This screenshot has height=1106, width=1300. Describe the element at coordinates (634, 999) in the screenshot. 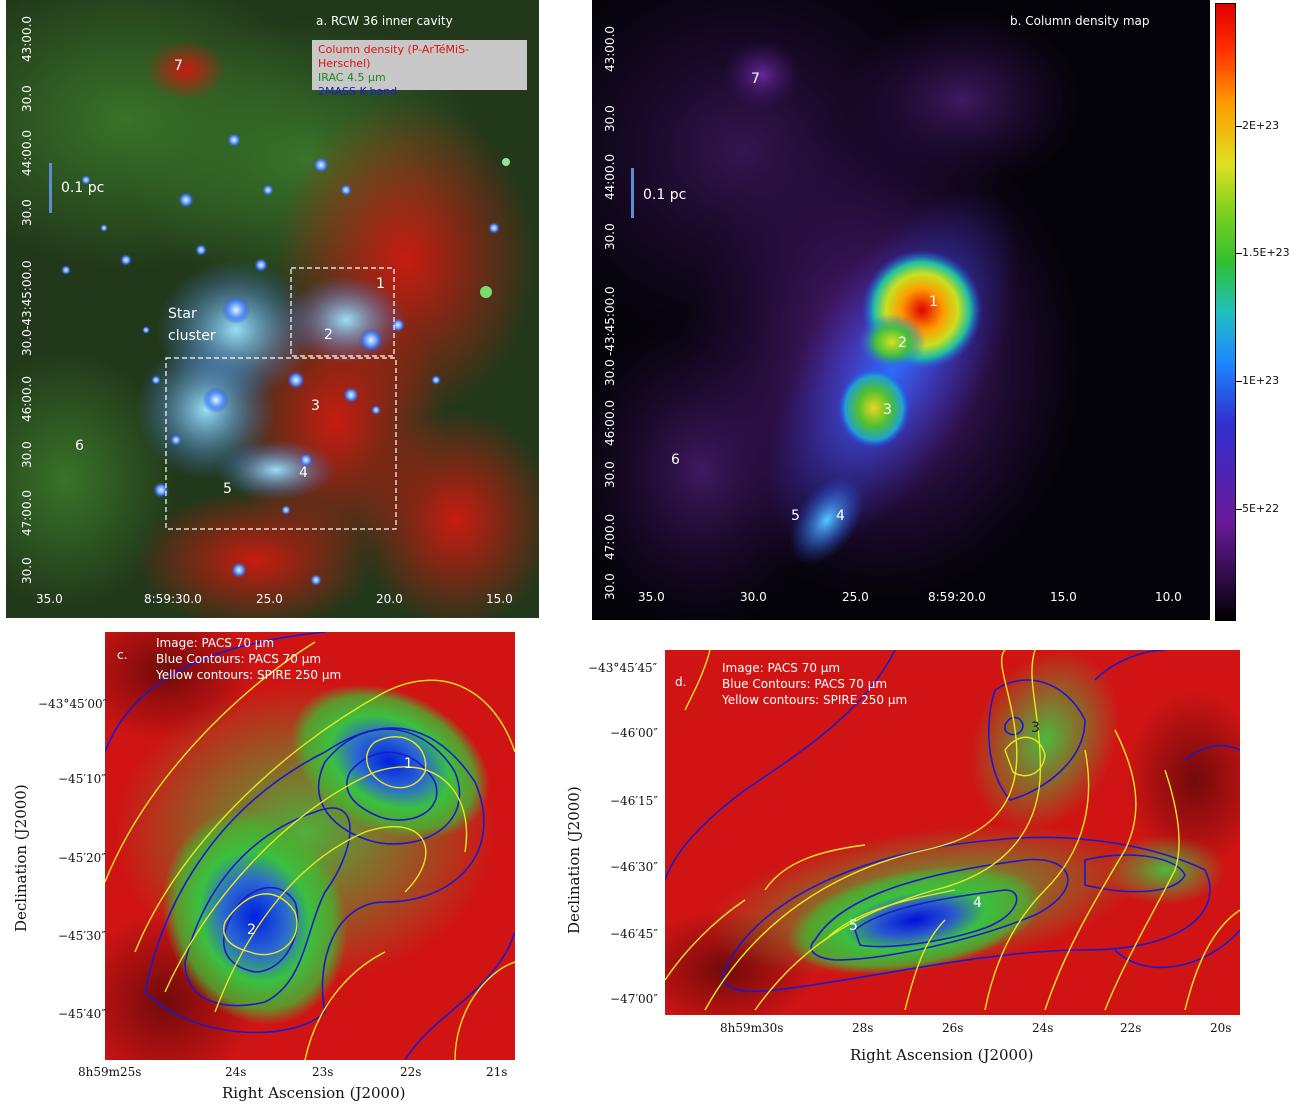

I see `panel-d-ytick: −47′00″` at that location.